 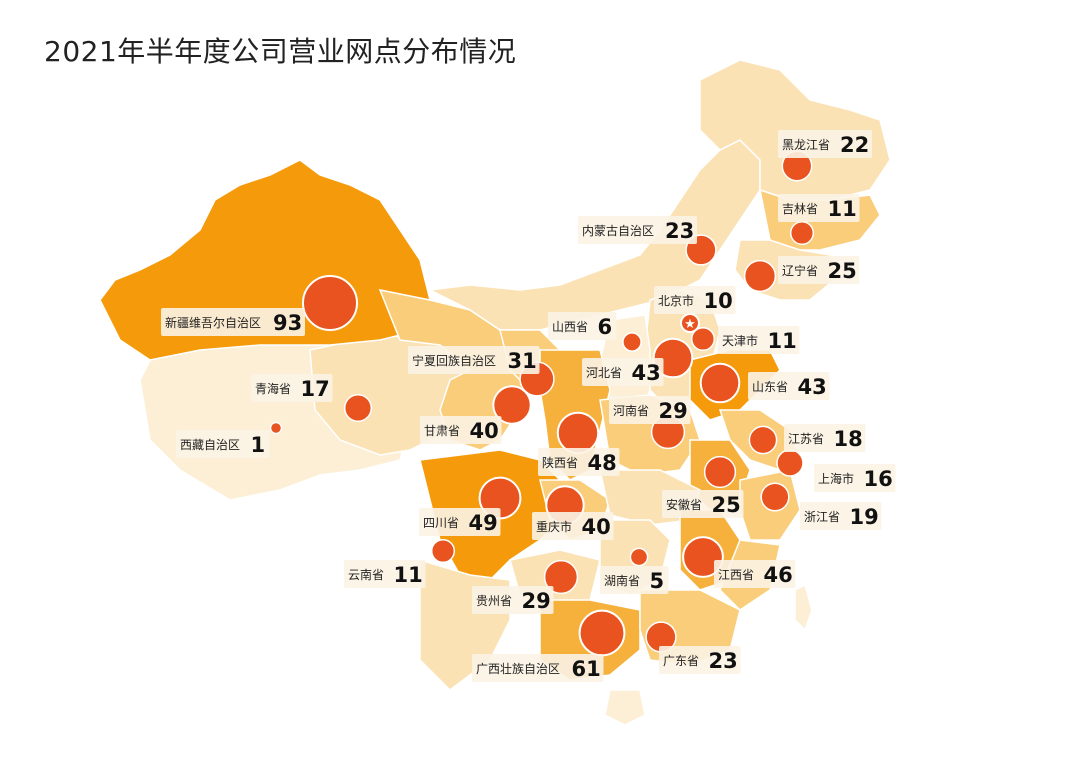 I want to click on label-name-region-25: 贵州省, so click(x=494, y=601).